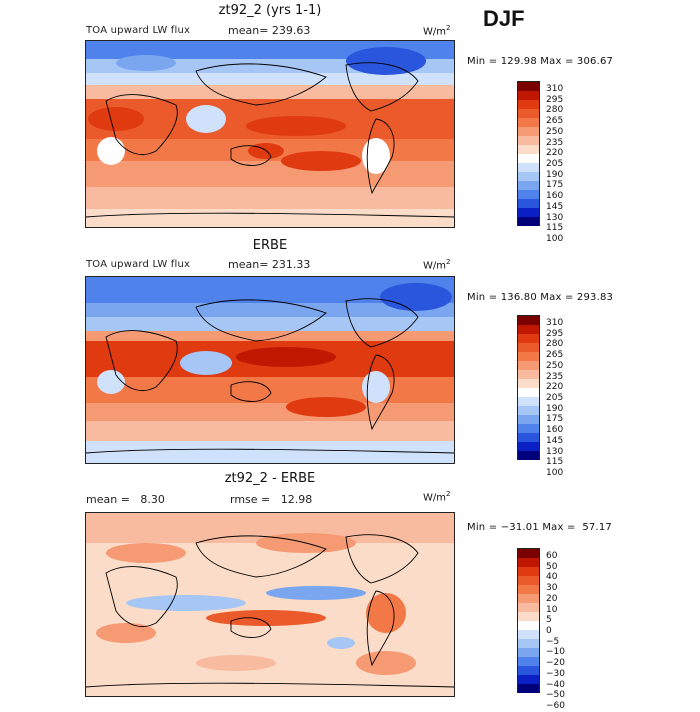  Describe the element at coordinates (108, 499) in the screenshot. I see `panel3-mean-label: mean =` at that location.